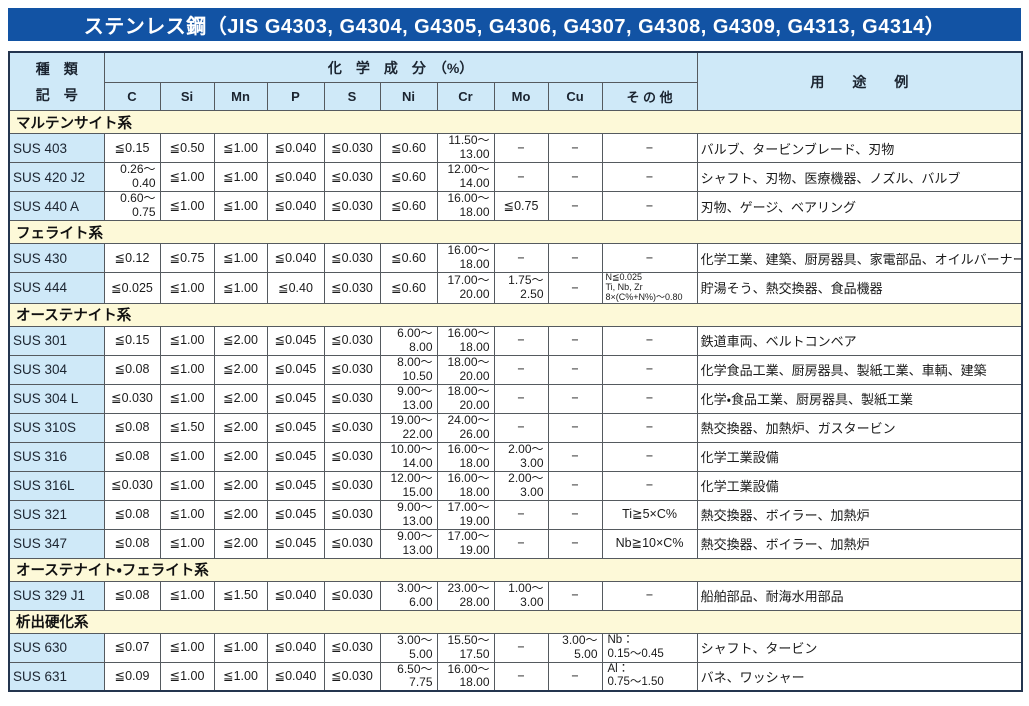 The width and height of the screenshot is (1029, 706). Describe the element at coordinates (56, 177) in the screenshot. I see `grade-cell: SUS 420 J2` at that location.